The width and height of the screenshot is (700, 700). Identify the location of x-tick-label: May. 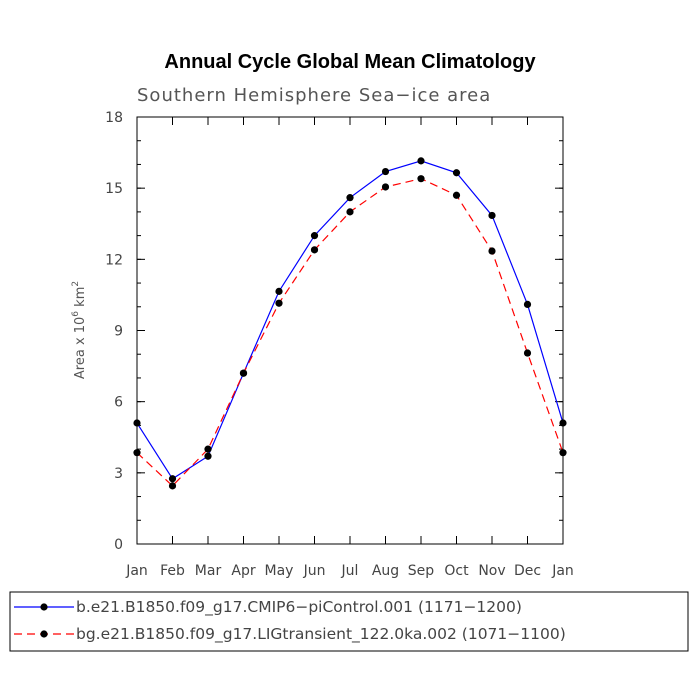
(279, 571).